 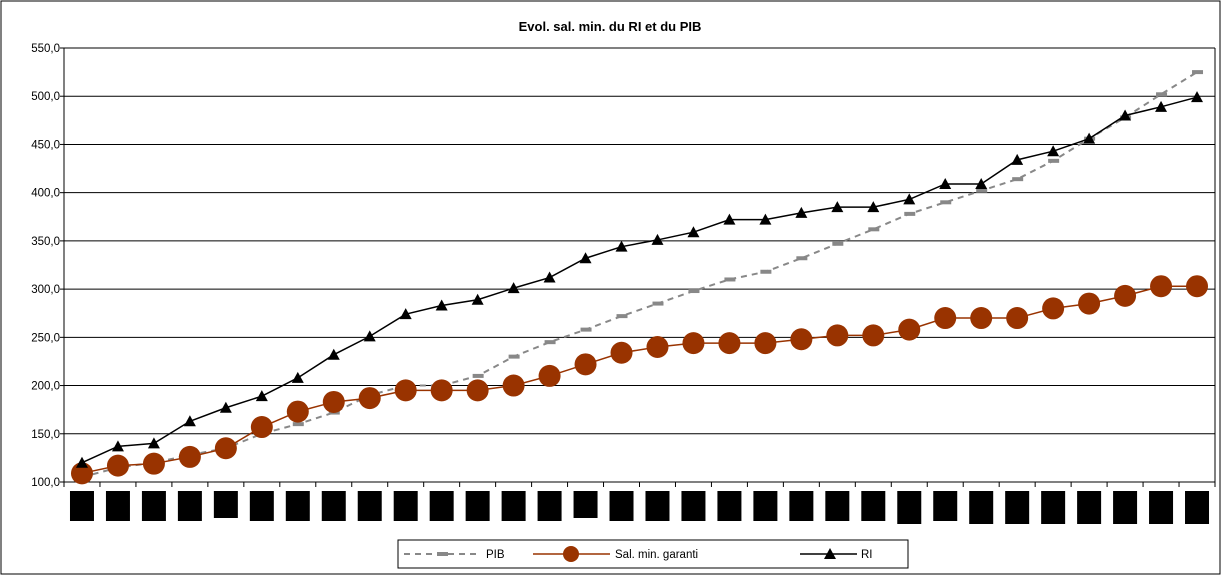 What do you see at coordinates (454, 555) in the screenshot?
I see `legend-item: PIB` at bounding box center [454, 555].